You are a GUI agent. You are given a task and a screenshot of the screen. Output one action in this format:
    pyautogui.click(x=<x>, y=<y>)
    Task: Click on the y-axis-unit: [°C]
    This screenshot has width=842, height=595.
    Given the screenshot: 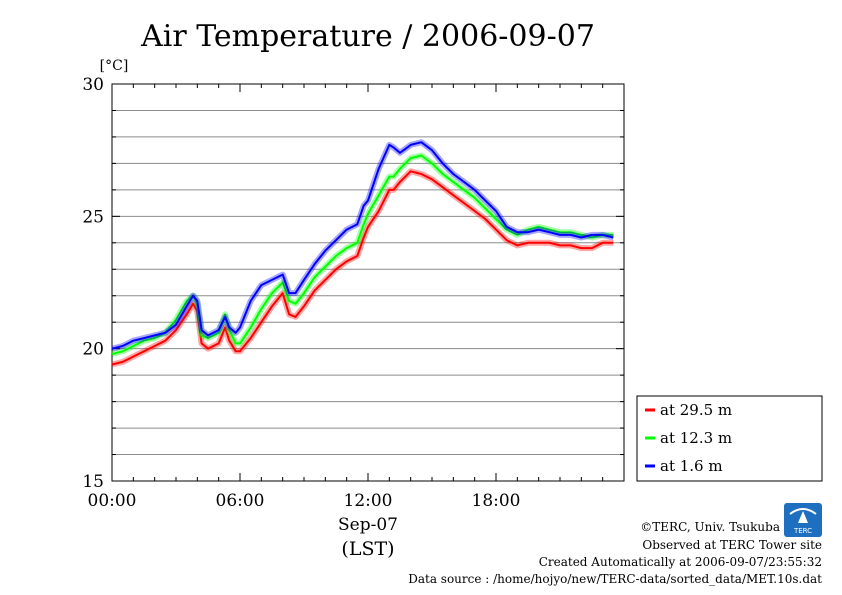 What is the action you would take?
    pyautogui.click(x=114, y=66)
    